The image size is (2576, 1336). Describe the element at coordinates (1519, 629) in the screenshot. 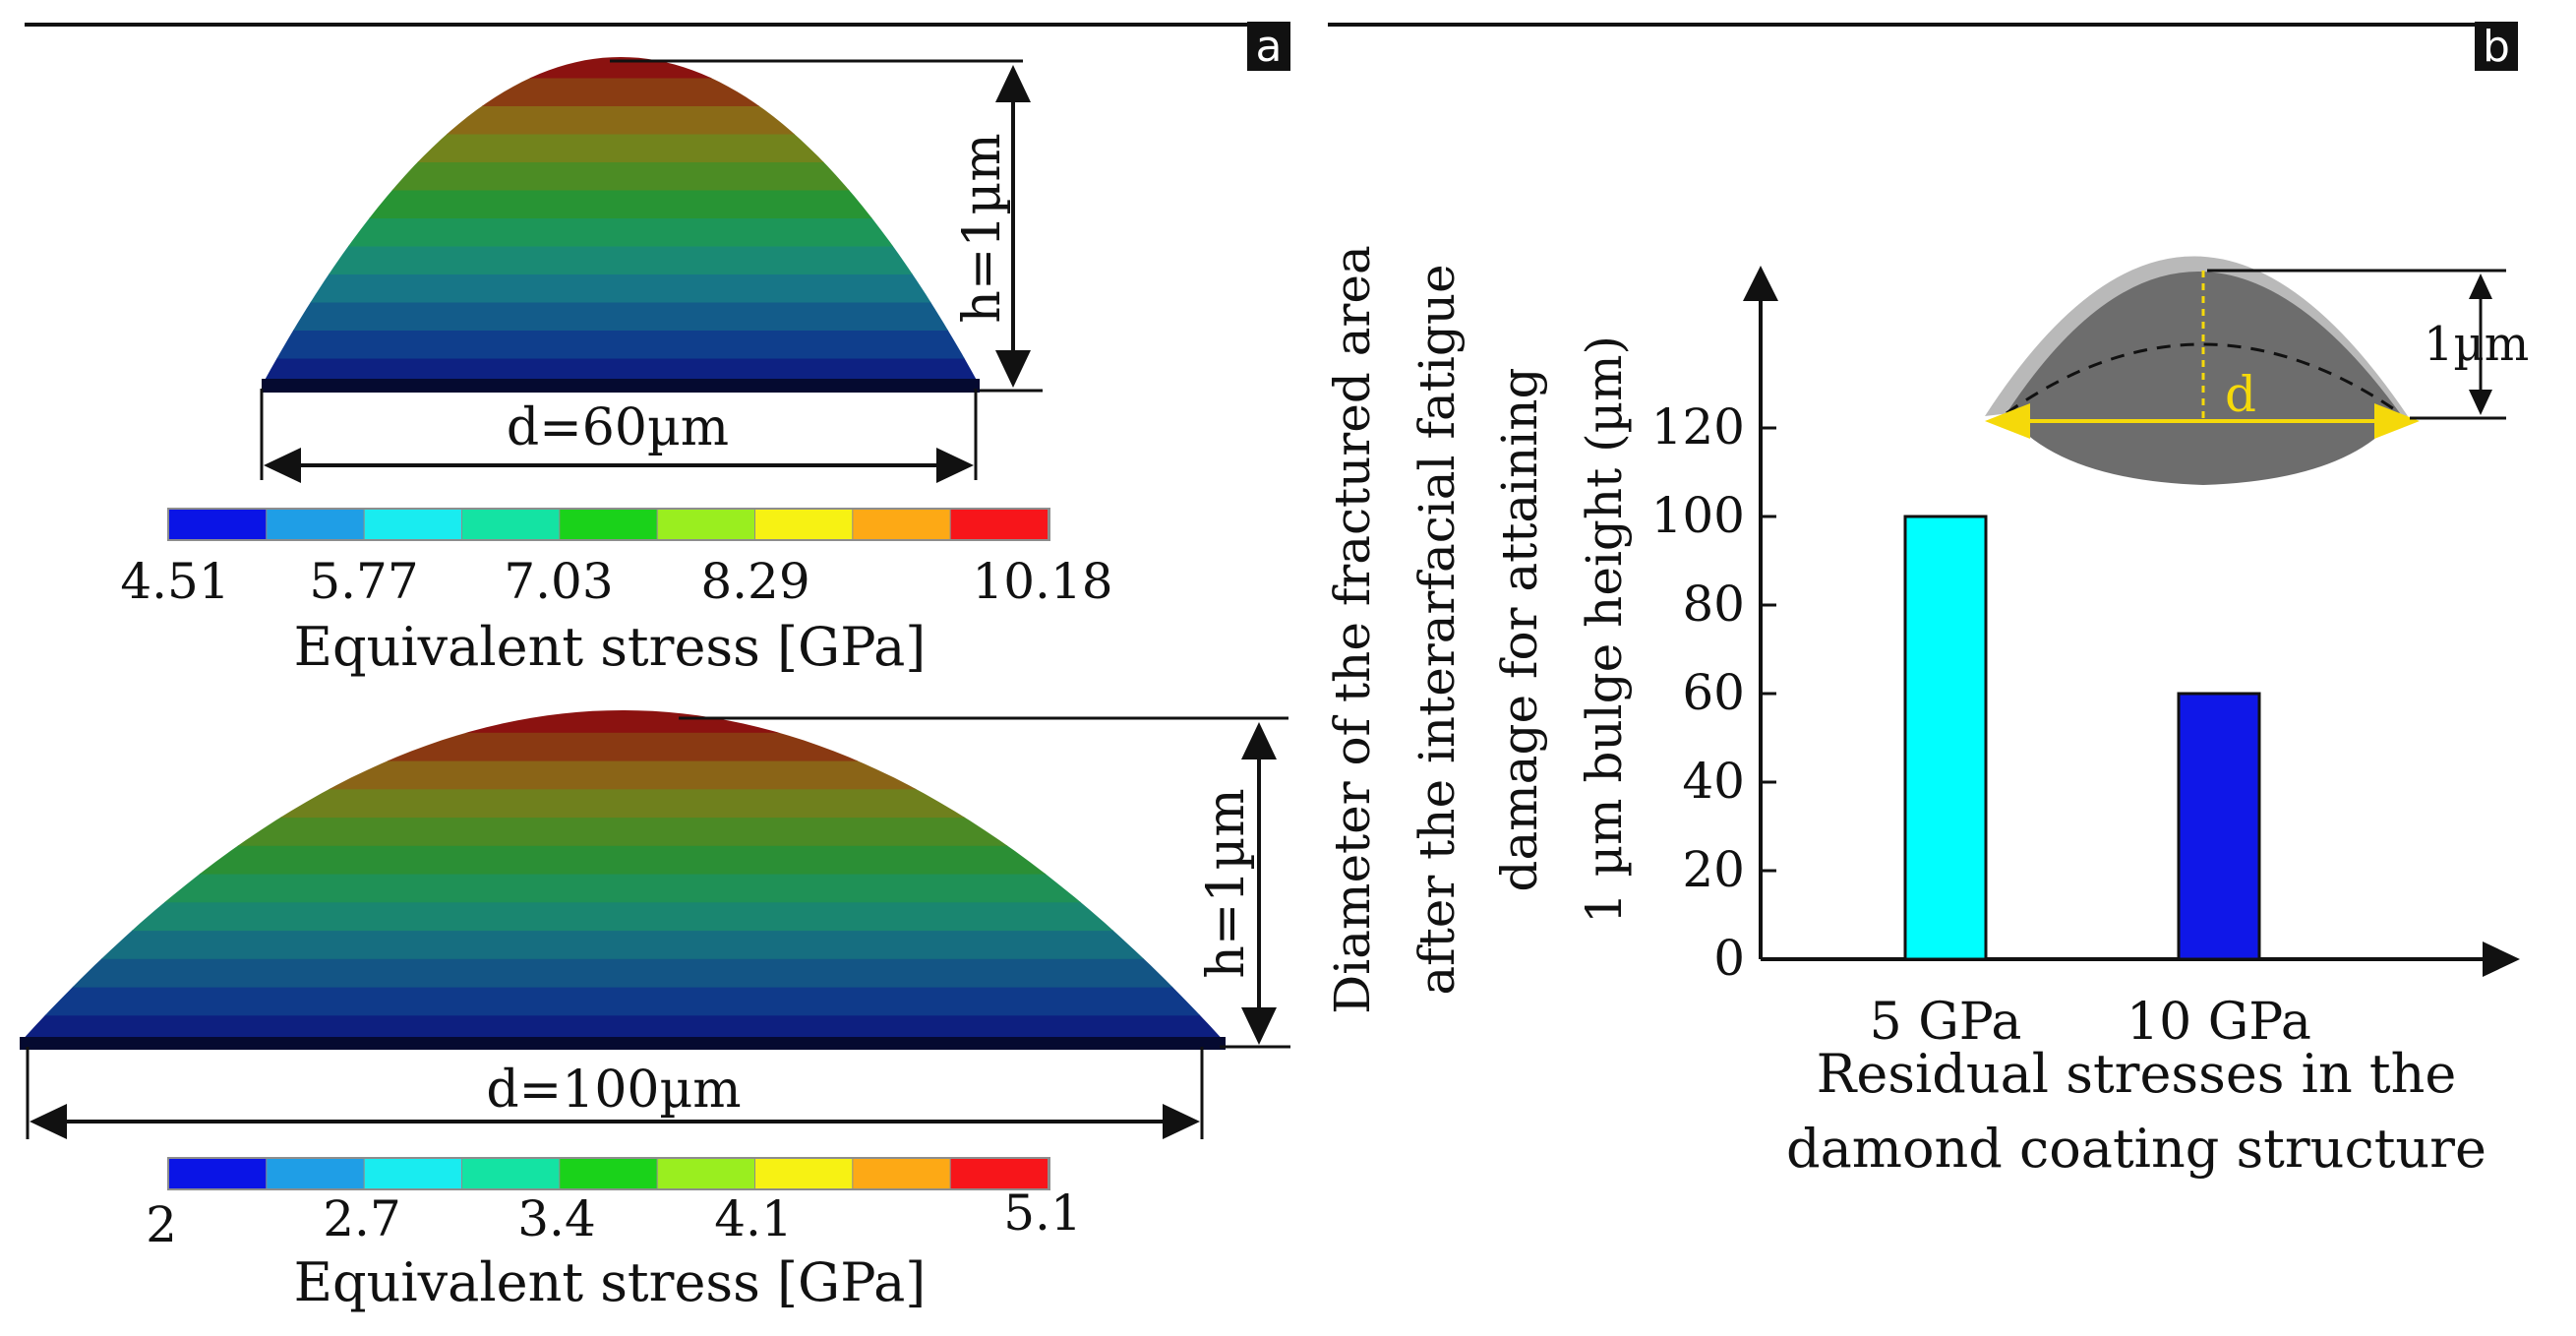

I see `y-axis-label-line-3: damage for attaining` at that location.